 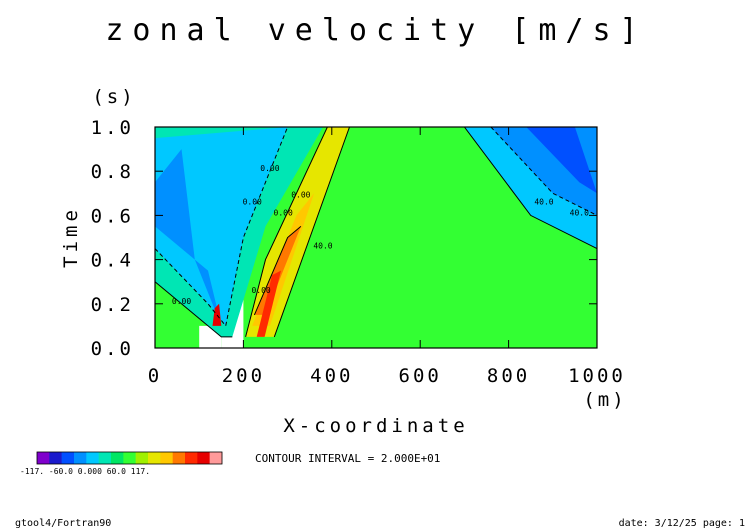 I want to click on colorbar-labels: -117. -60.0 0.000 60.0 117., so click(x=85, y=471).